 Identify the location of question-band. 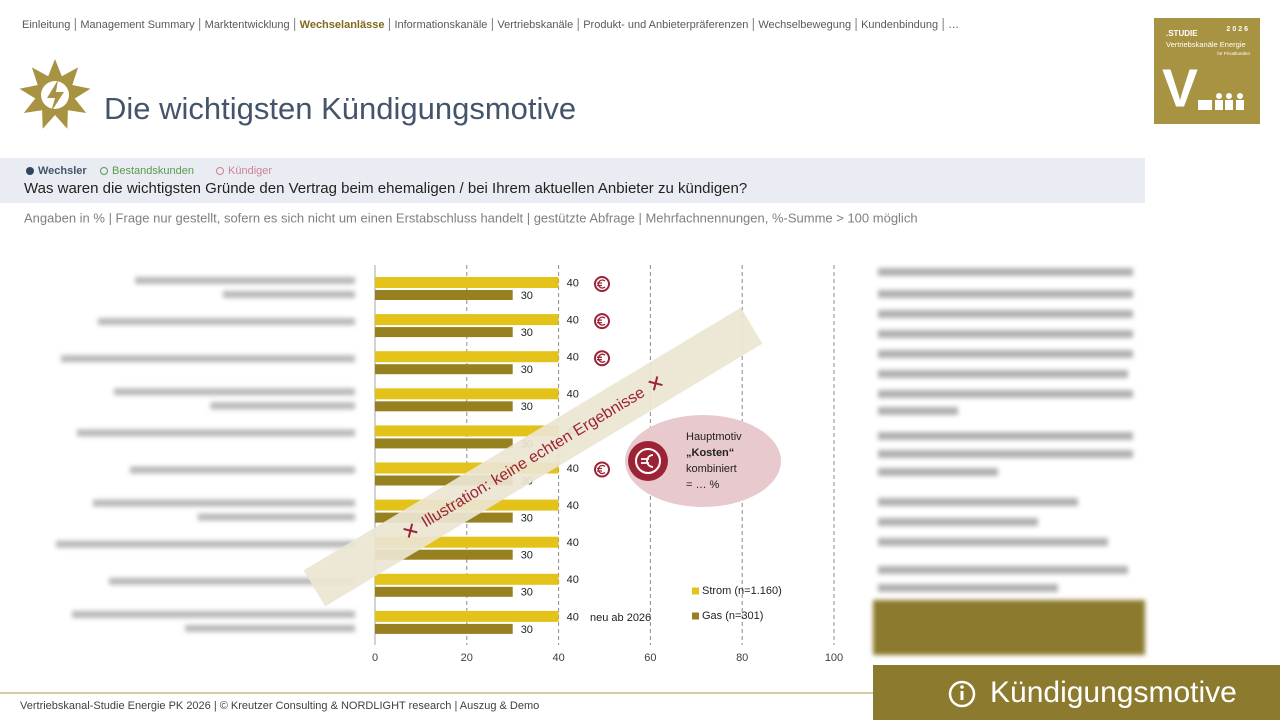
(572, 180).